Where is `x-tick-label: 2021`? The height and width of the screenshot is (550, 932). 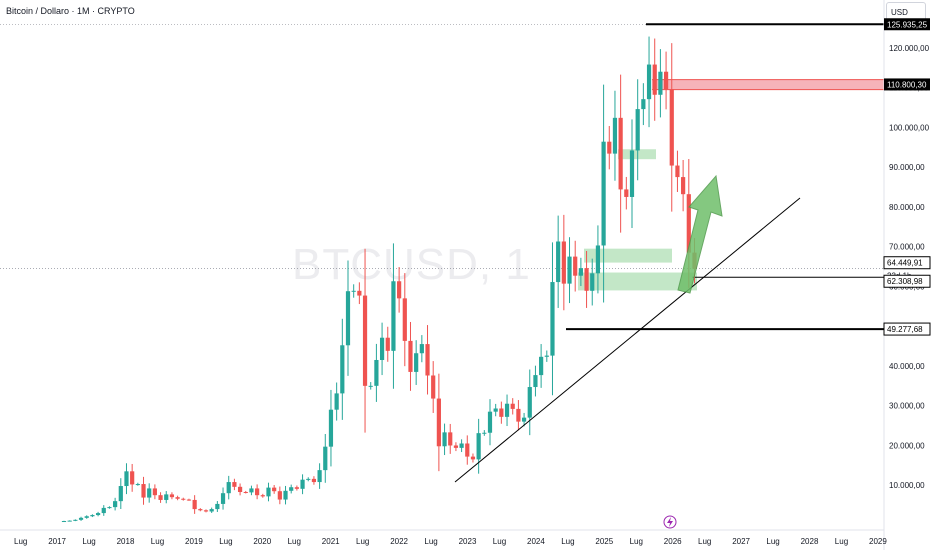
x-tick-label: 2021 is located at coordinates (331, 541).